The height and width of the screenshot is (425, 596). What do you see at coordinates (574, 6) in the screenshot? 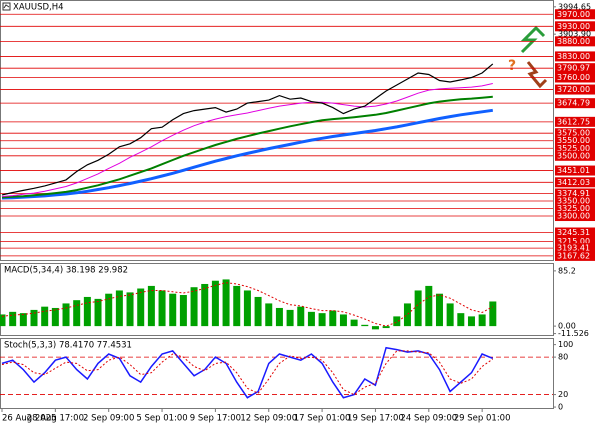
I see `y-tick-label: 3994.65` at bounding box center [574, 6].